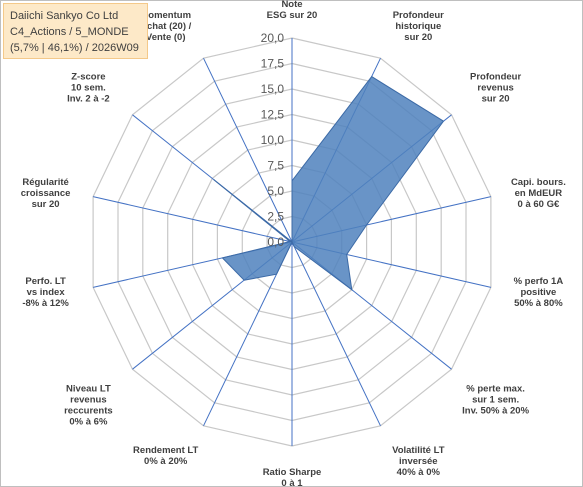 The width and height of the screenshot is (583, 487). I want to click on radar-tick-labels: 0,0 2,5 5,0 7,5 10,0 12,5 15,0 17,5 20,0, so click(273, 140).